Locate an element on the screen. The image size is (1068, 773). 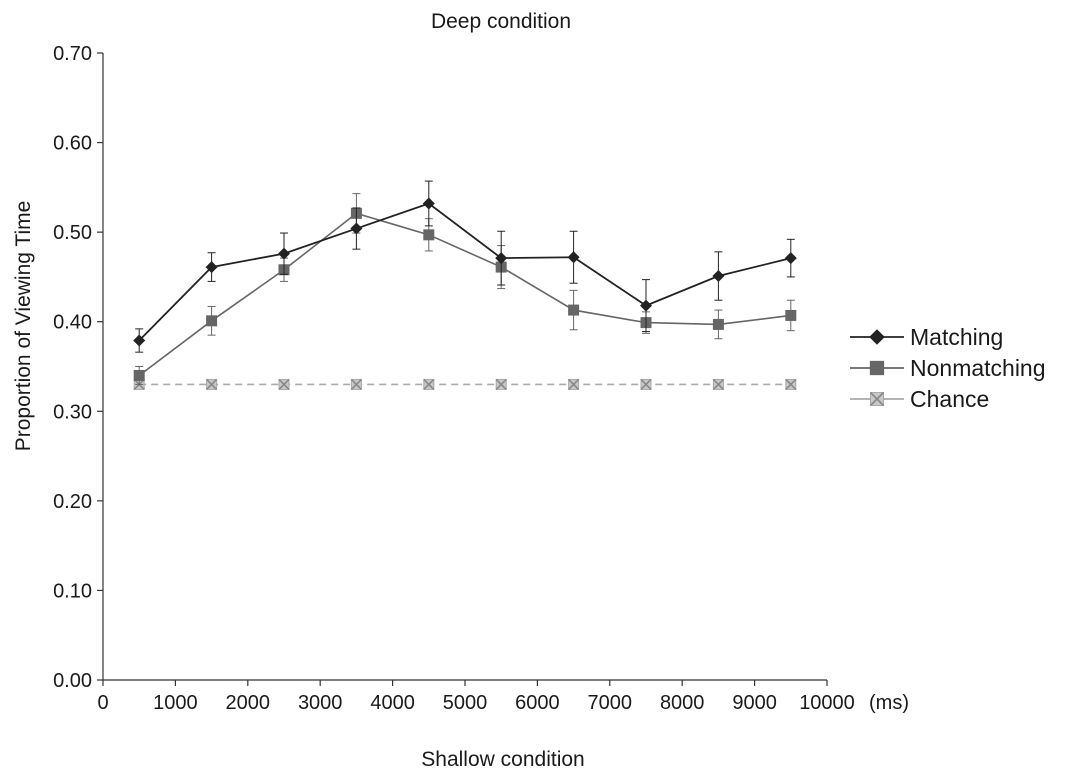
y-axis-title: Proportion of Viewing Time is located at coordinates (23, 326).